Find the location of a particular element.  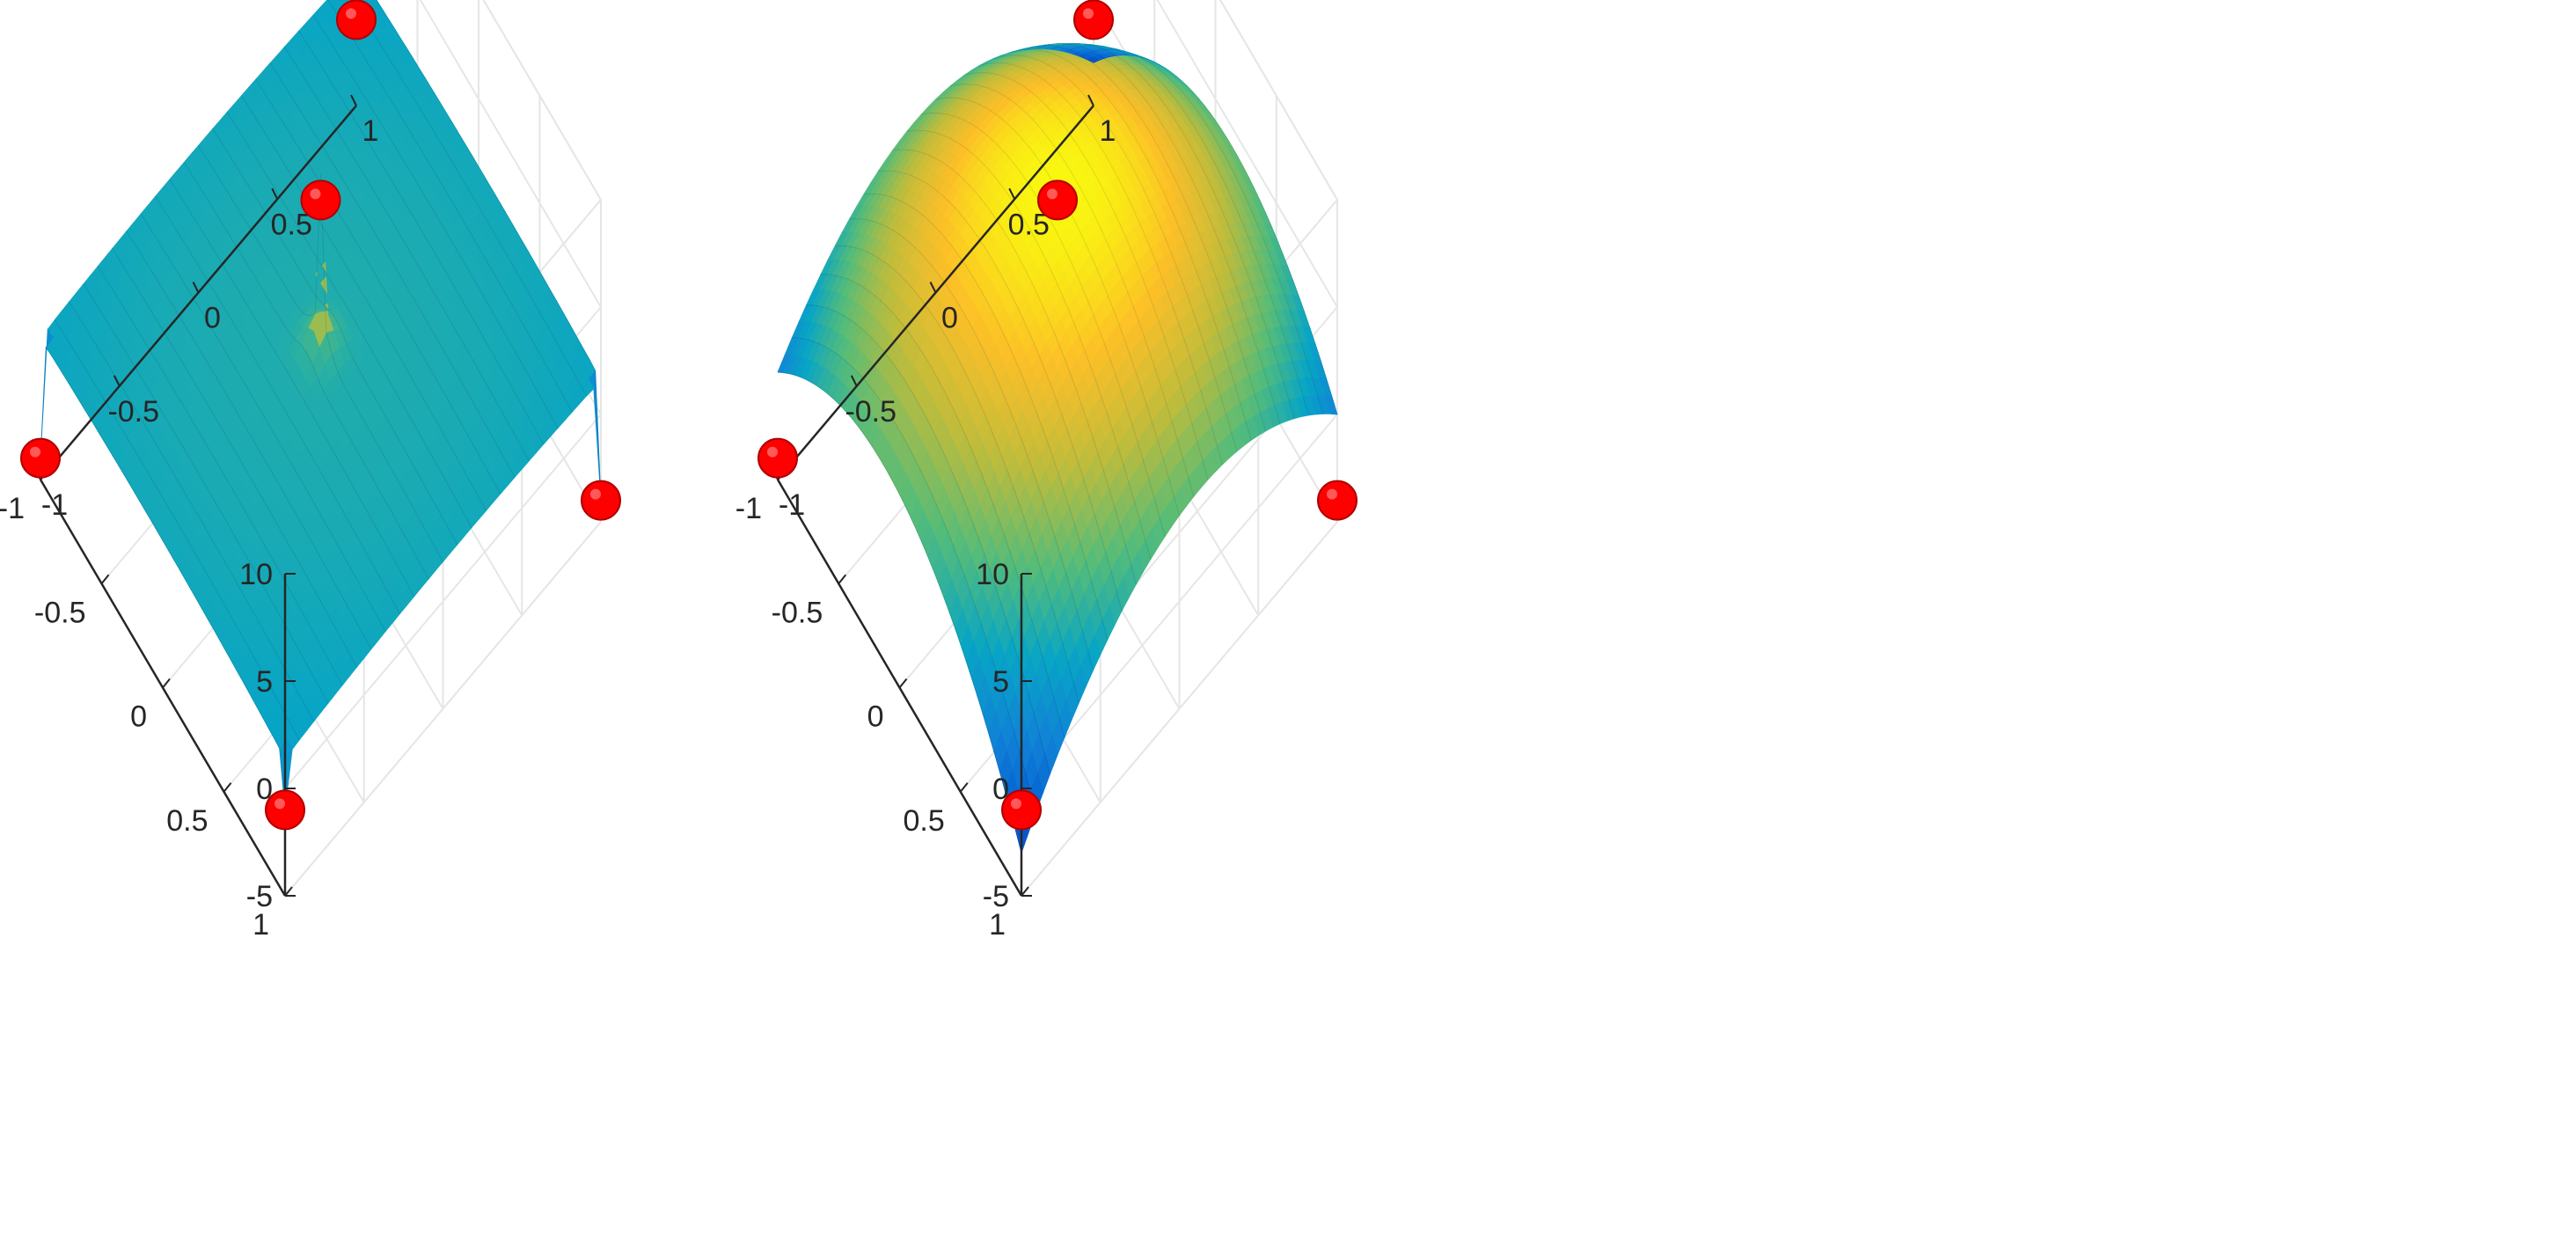

surface-patch is located at coordinates (366, 2).